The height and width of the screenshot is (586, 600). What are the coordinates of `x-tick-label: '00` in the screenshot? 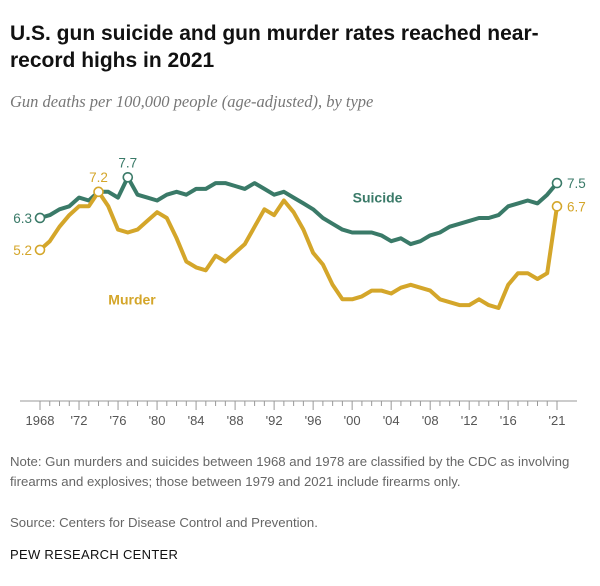 It's located at (352, 420).